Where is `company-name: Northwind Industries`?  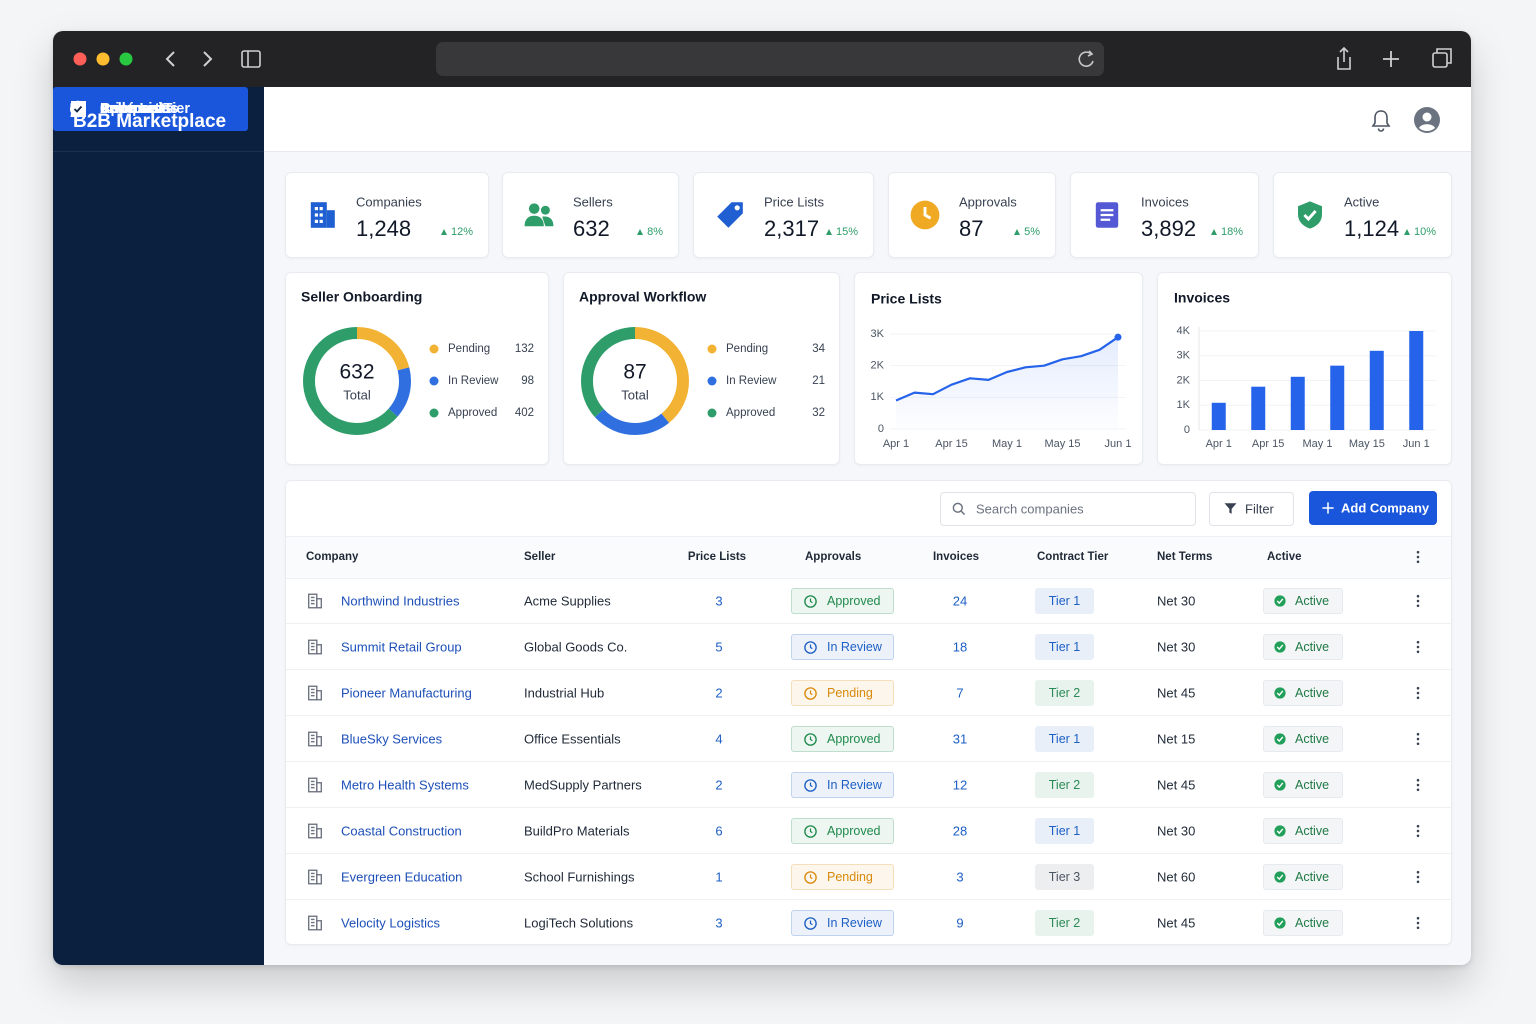
company-name: Northwind Industries is located at coordinates (400, 601).